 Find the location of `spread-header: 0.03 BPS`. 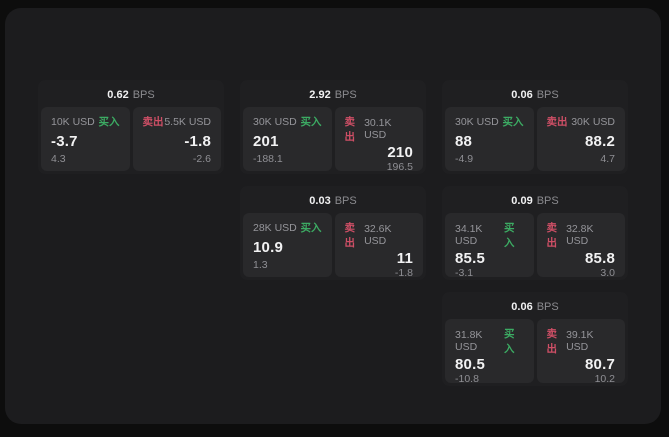

spread-header: 0.03 BPS is located at coordinates (333, 201).